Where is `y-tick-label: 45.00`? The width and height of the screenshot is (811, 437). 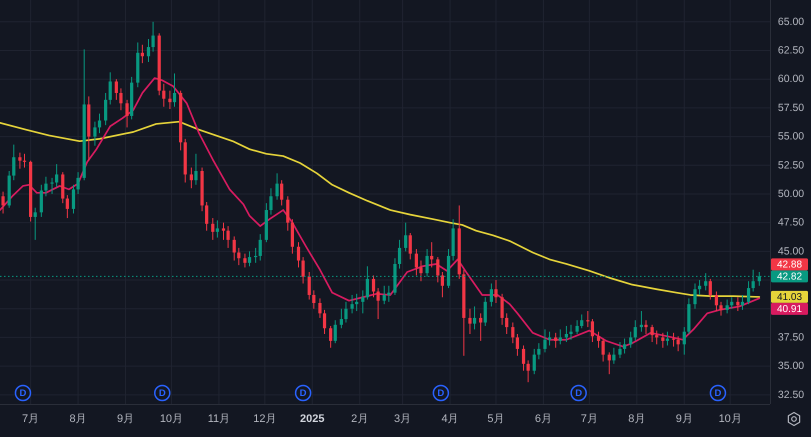
y-tick-label: 45.00 is located at coordinates (791, 251).